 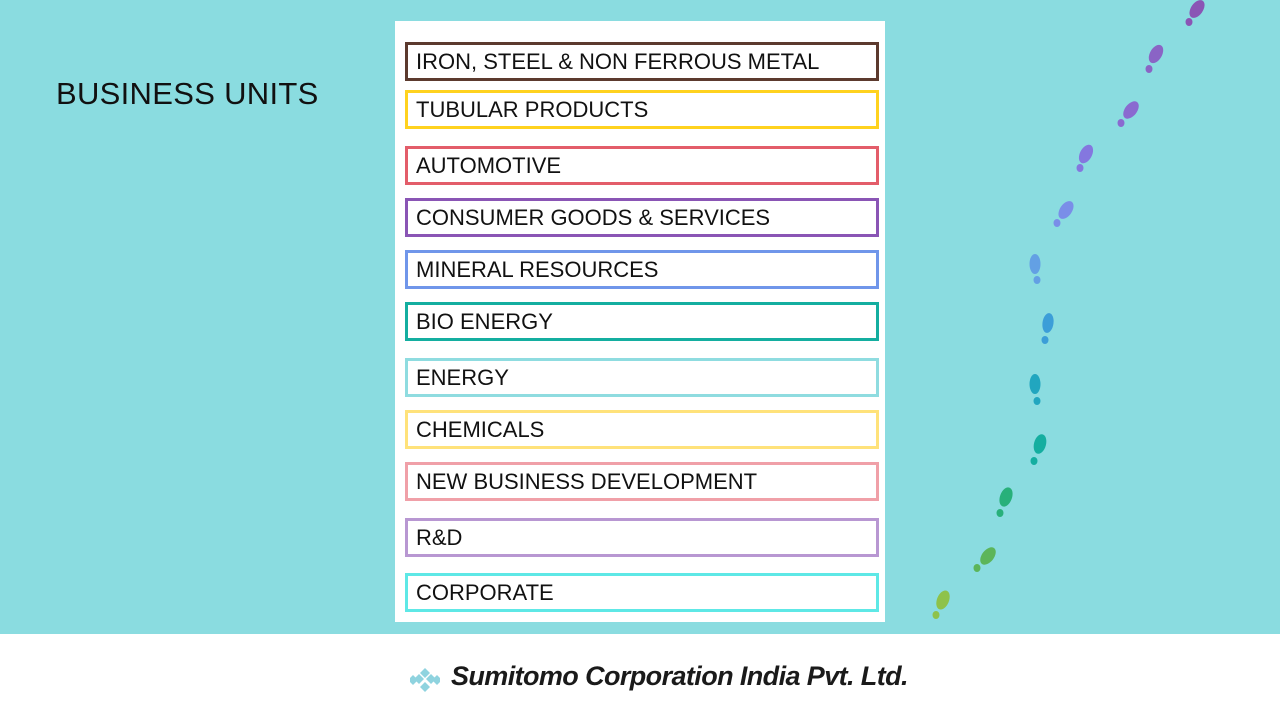 What do you see at coordinates (642, 481) in the screenshot?
I see `unit-new-business-development: NEW BUSINESS DEVELOPMENT` at bounding box center [642, 481].